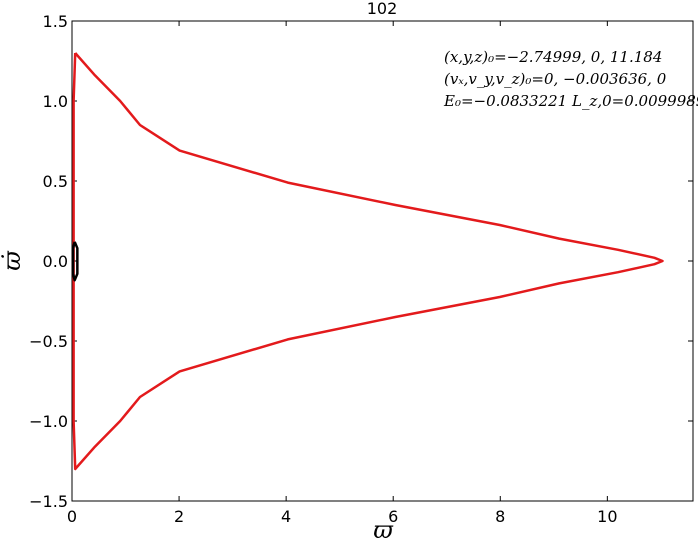  Describe the element at coordinates (55, 101) in the screenshot. I see `y-tick-label: 1.0` at that location.